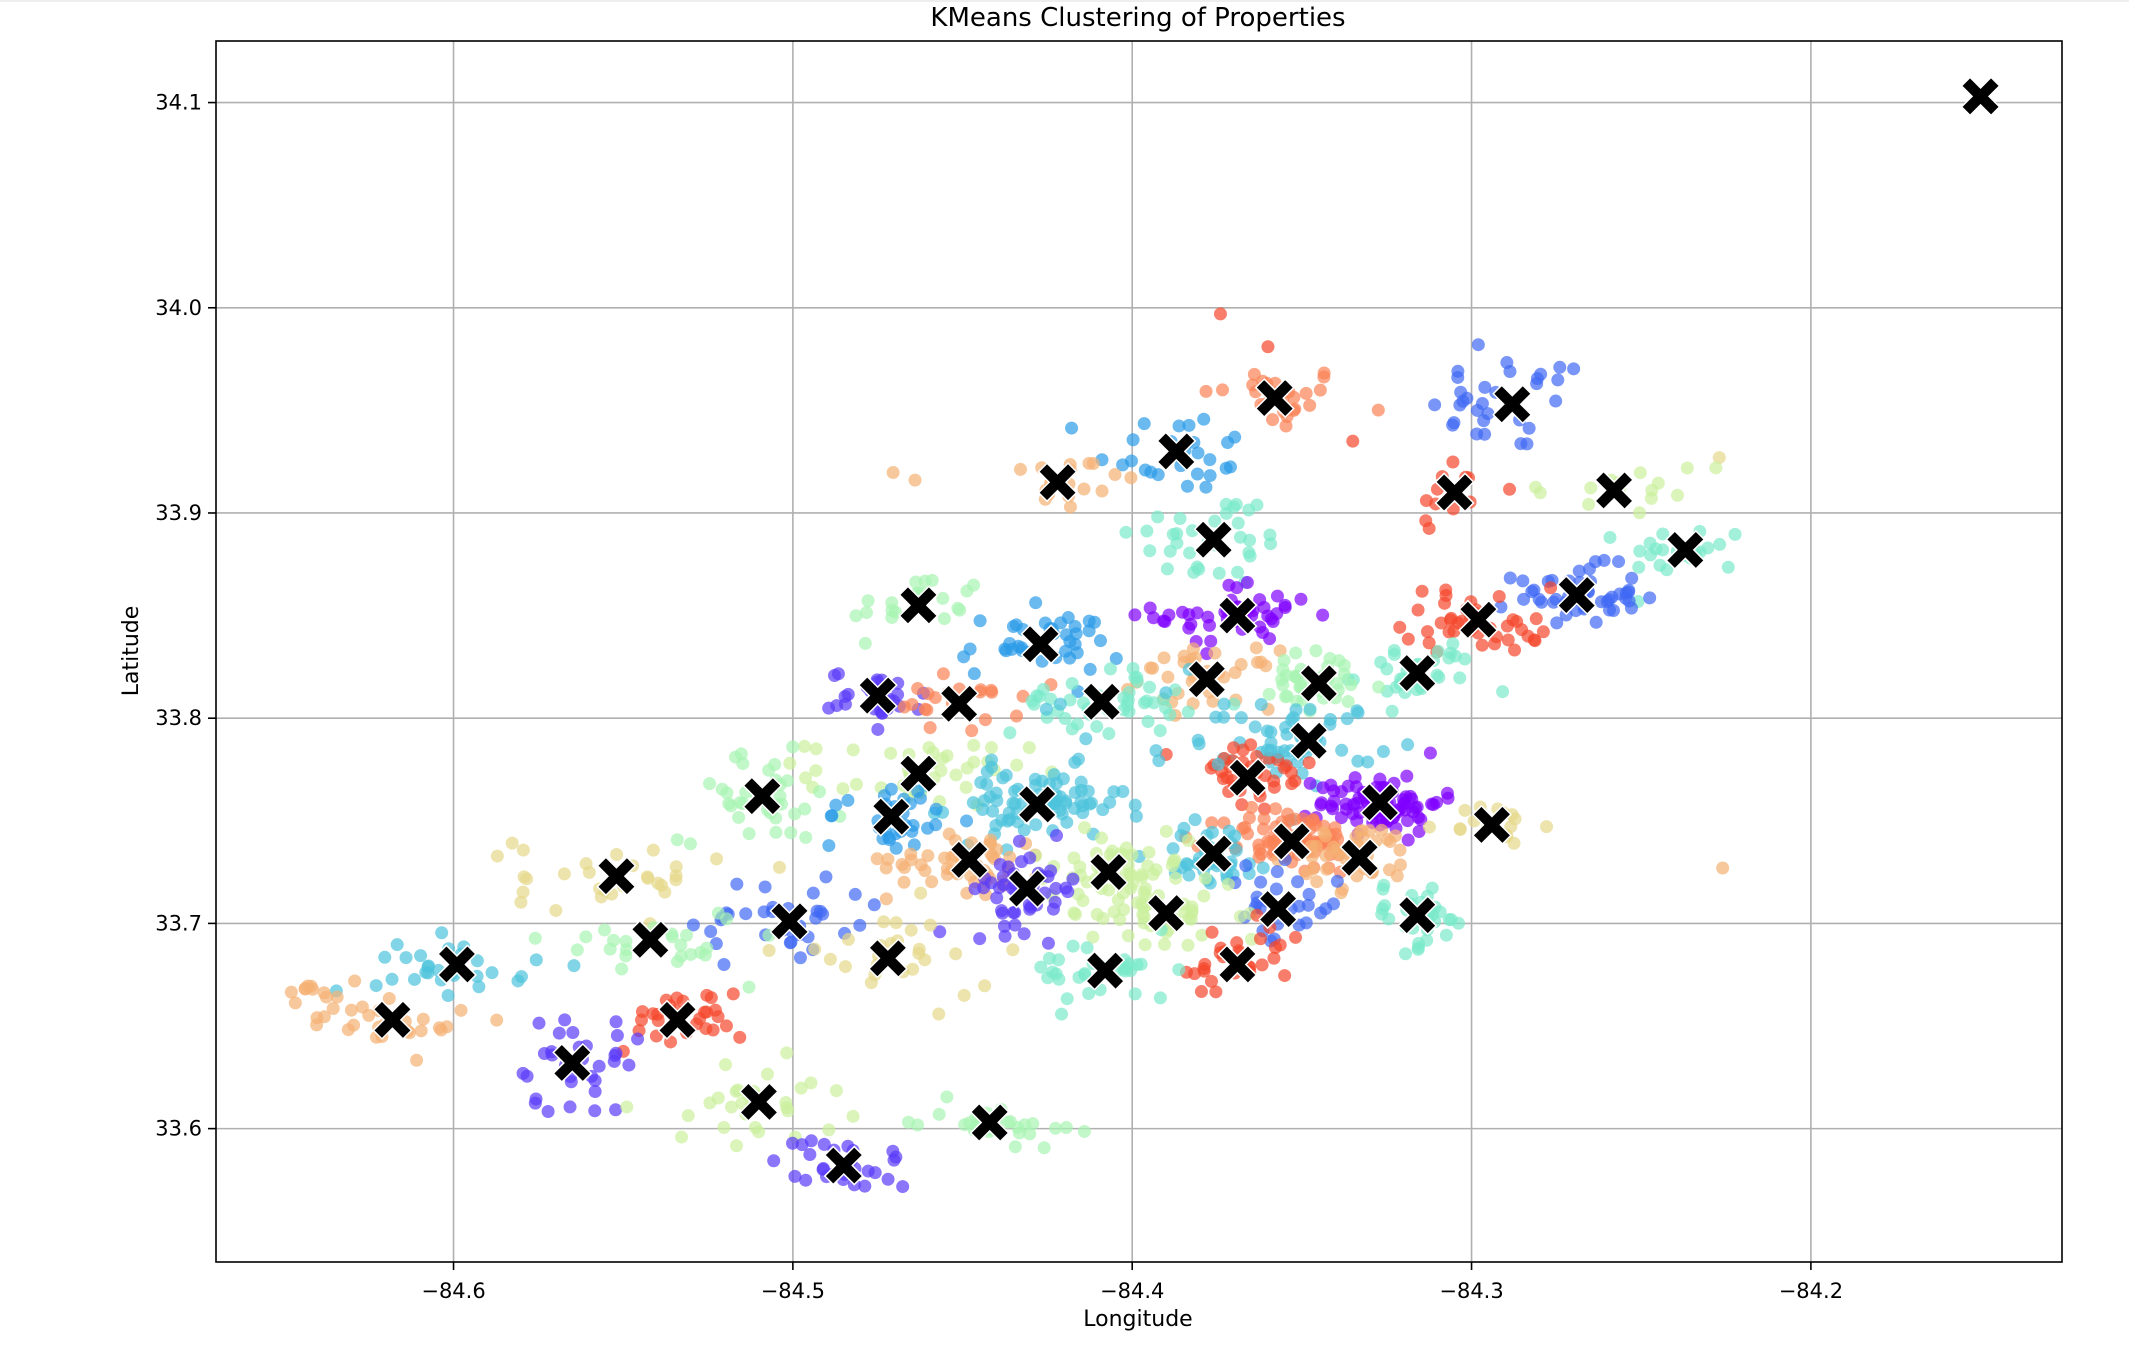  Describe the element at coordinates (178, 718) in the screenshot. I see `y-tick-label: 33.8` at that location.